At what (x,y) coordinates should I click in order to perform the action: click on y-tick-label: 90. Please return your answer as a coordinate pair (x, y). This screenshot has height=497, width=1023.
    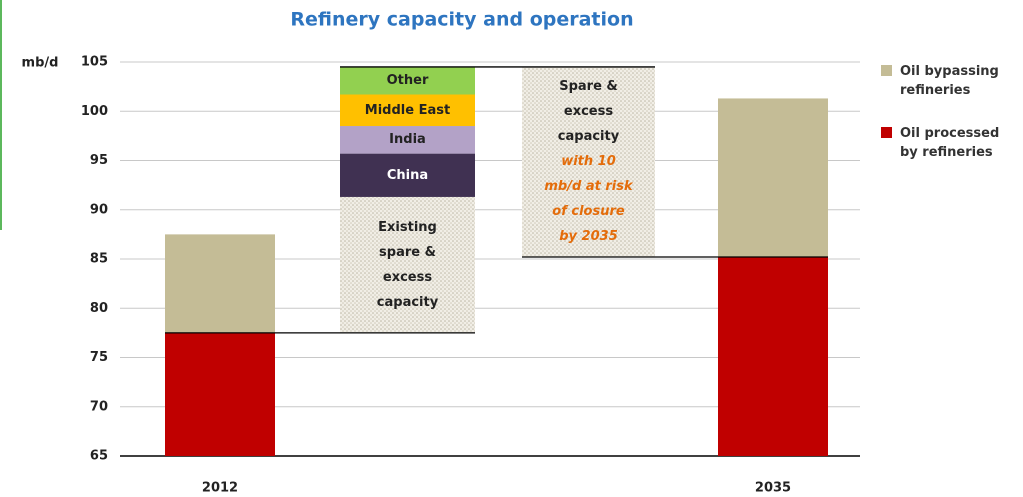
    Looking at the image, I should click on (99, 209).